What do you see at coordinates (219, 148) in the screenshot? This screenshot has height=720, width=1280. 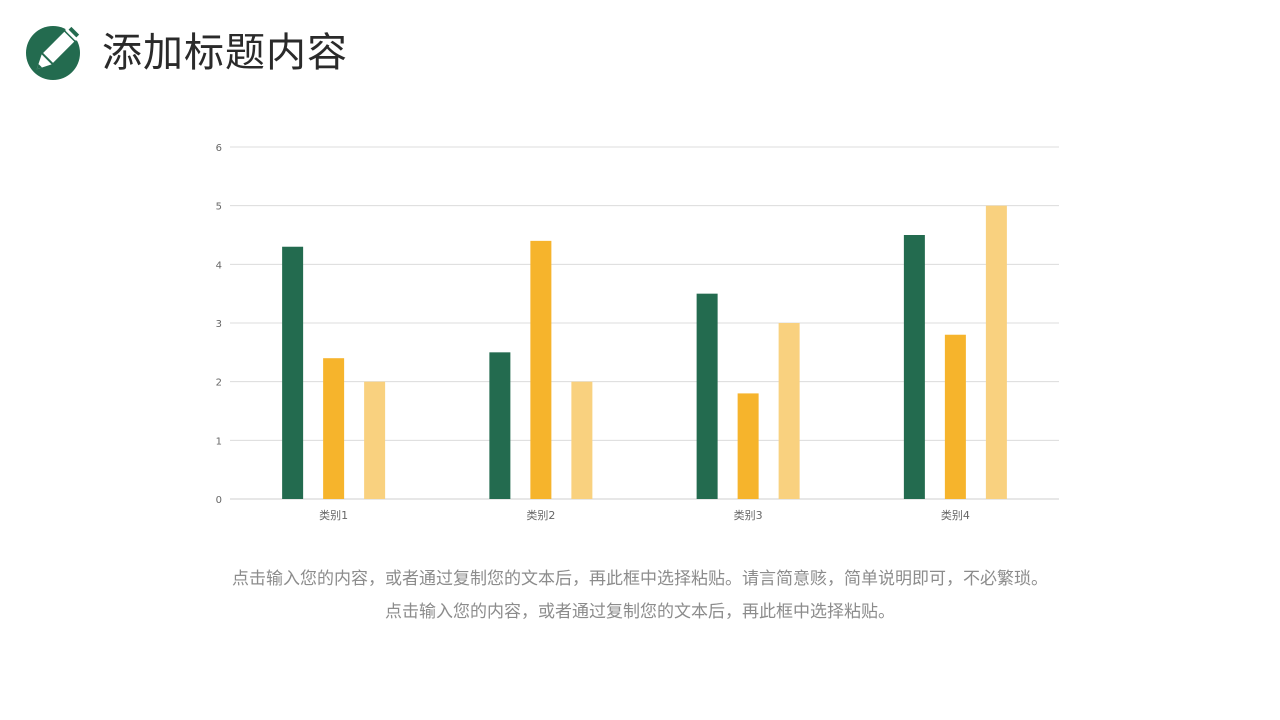 I see `y-tick-label: 6` at bounding box center [219, 148].